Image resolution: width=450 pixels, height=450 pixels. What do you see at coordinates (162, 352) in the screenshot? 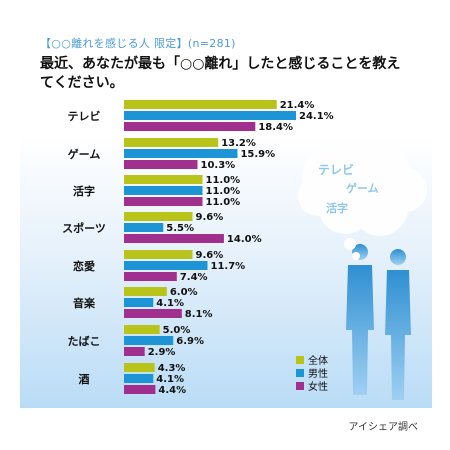
I see `bar-value-label: 2.9%` at bounding box center [162, 352].